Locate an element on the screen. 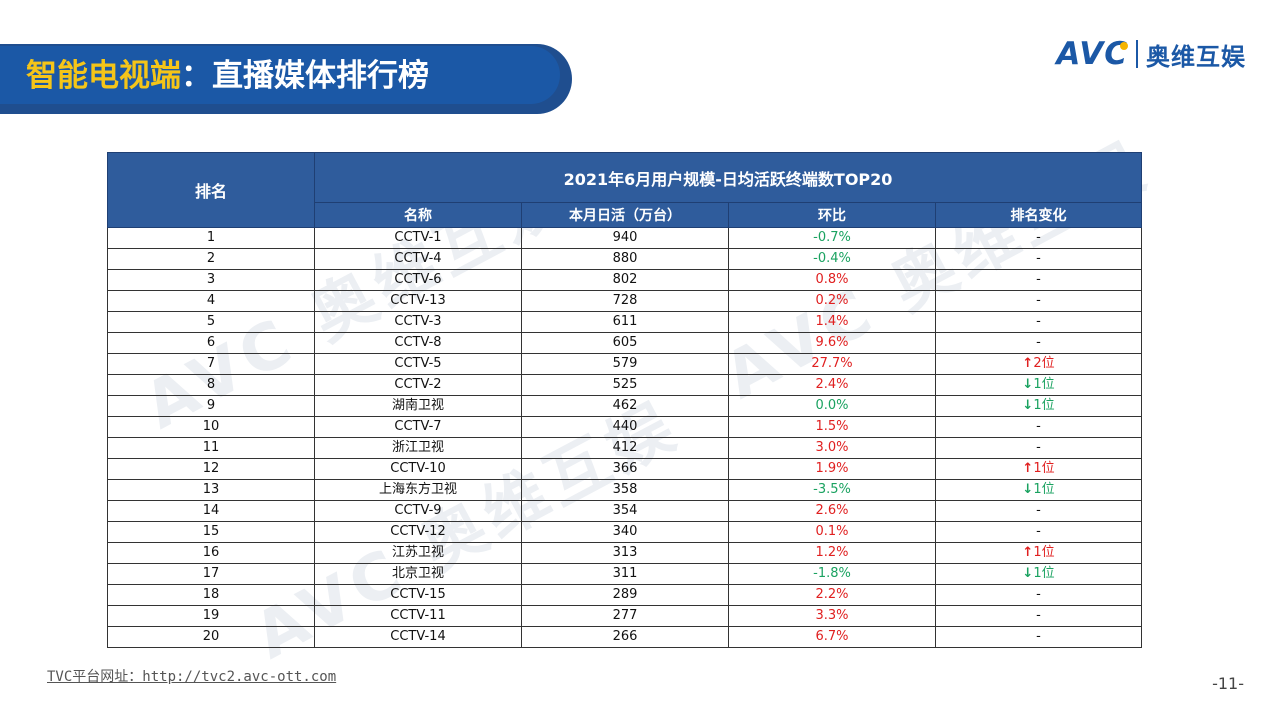 This screenshot has height=720, width=1280. cell-rank: 6 is located at coordinates (211, 343).